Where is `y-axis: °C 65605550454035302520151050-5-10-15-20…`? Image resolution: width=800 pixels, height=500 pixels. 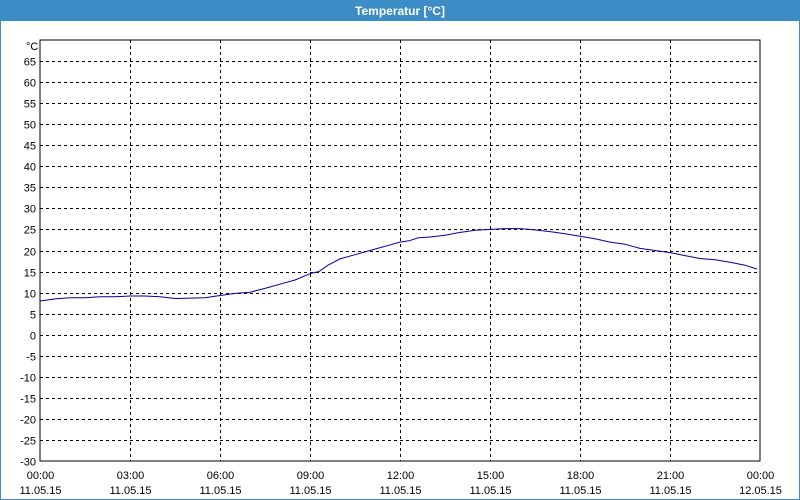
y-axis: °C 65605550454035302520151050-5-10-15-20… is located at coordinates (29, 255).